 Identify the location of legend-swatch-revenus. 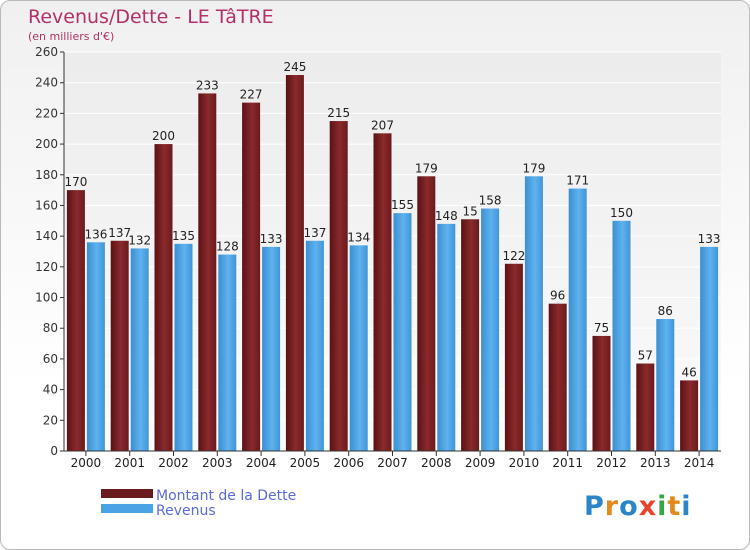
(127, 508).